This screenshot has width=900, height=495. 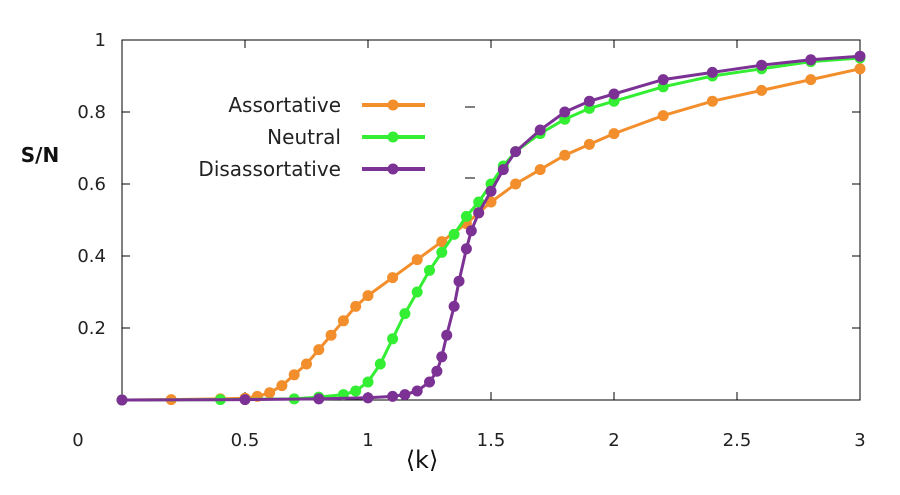 I want to click on legend: Assortative Neutral Disassortative, so click(x=311, y=137).